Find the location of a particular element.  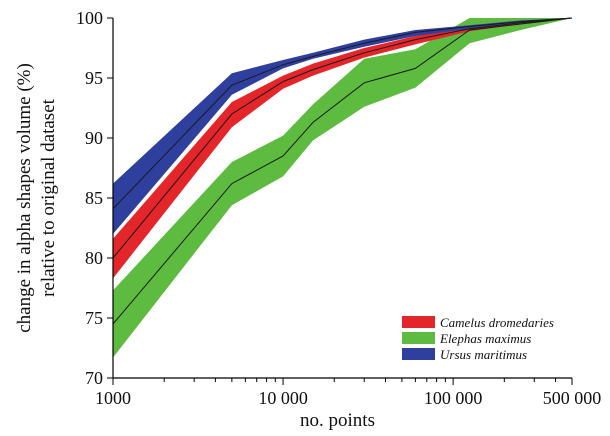

x-tick-label: 100 000 is located at coordinates (453, 398).